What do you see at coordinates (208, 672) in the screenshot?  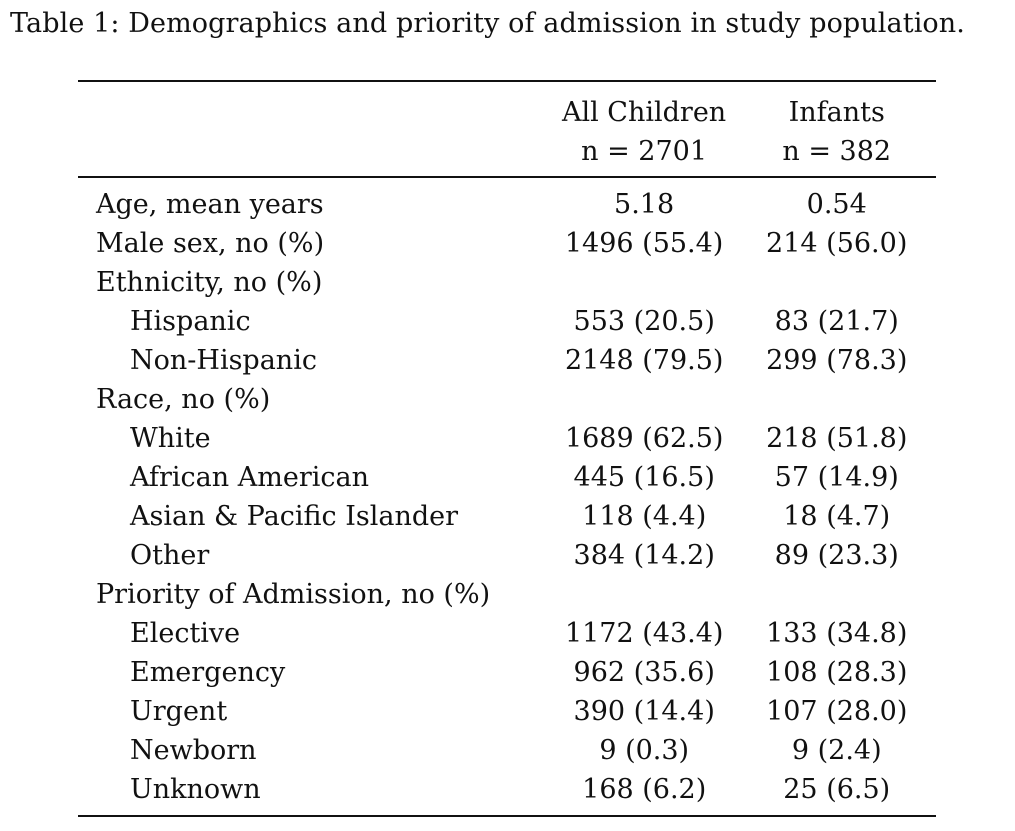 I see `row-label: Emergency` at bounding box center [208, 672].